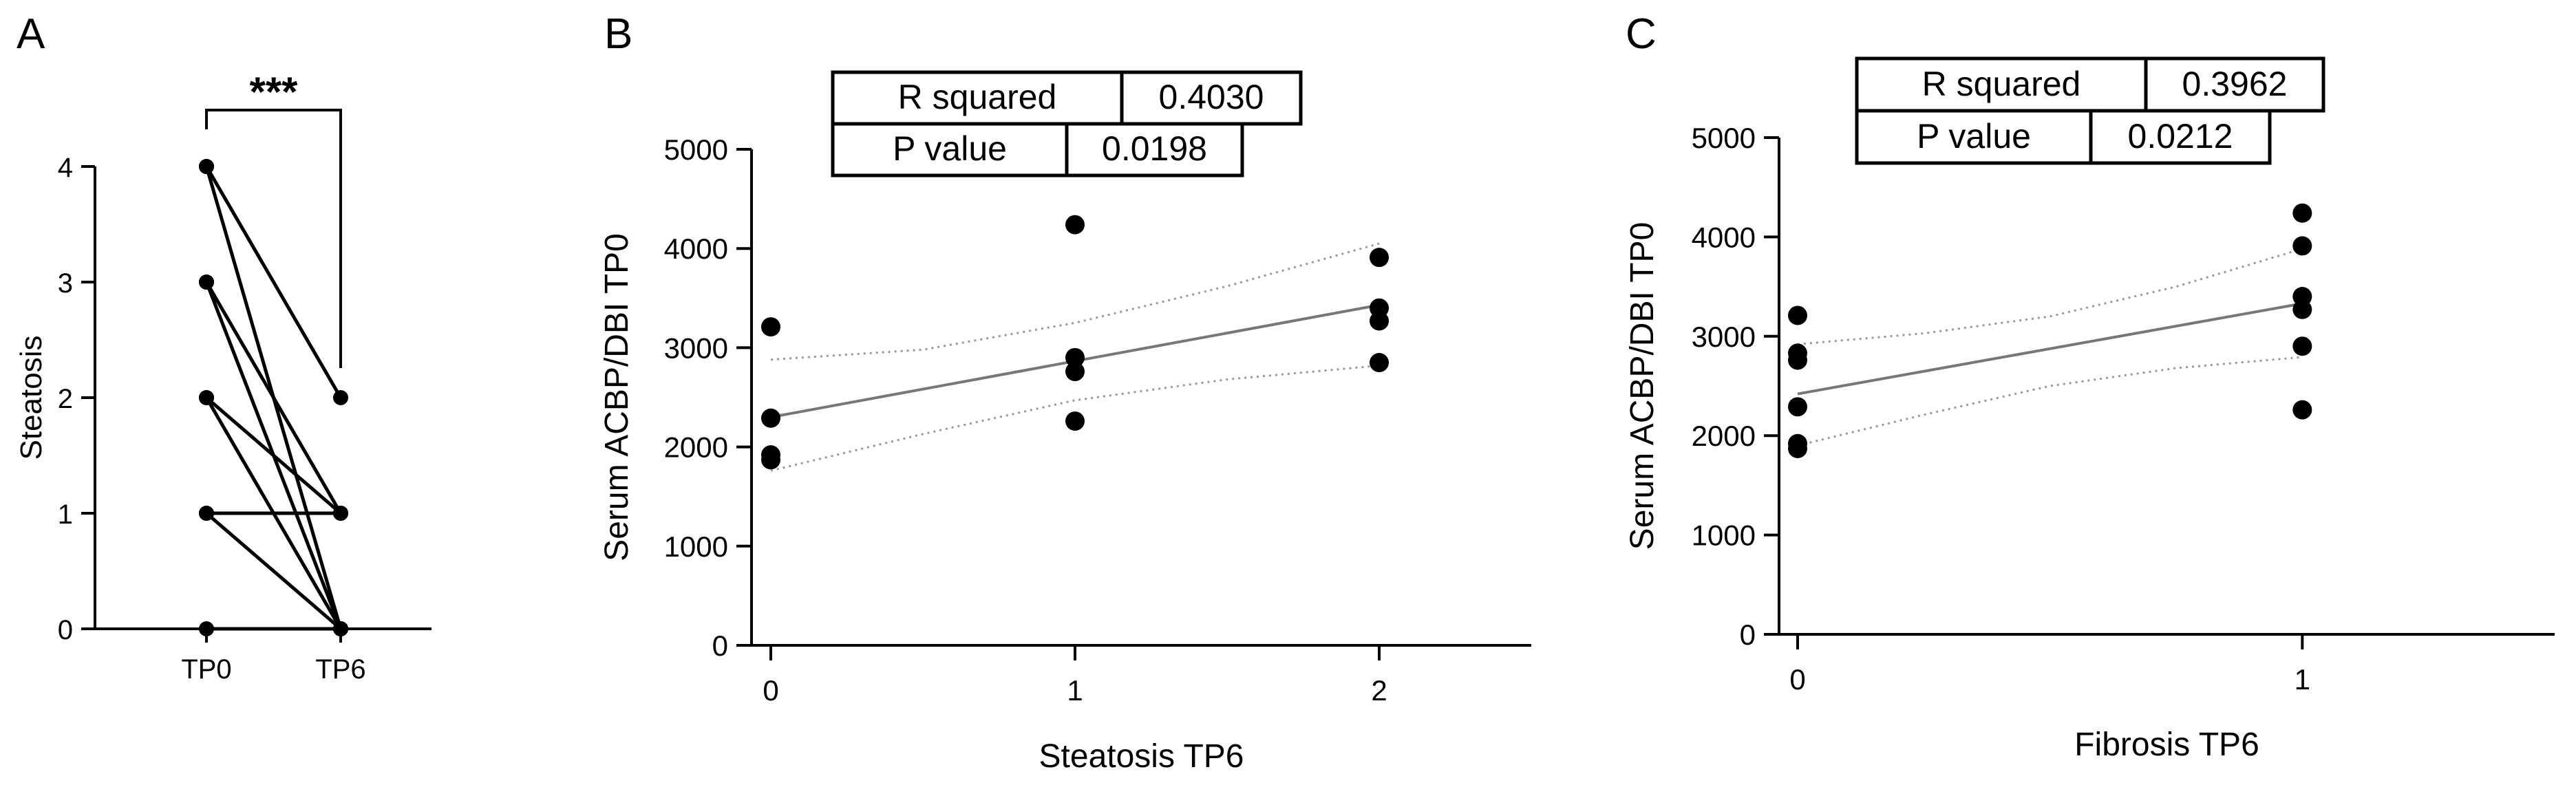 The image size is (2576, 785). What do you see at coordinates (2050, 401) in the screenshot?
I see `ci-lower-curve` at bounding box center [2050, 401].